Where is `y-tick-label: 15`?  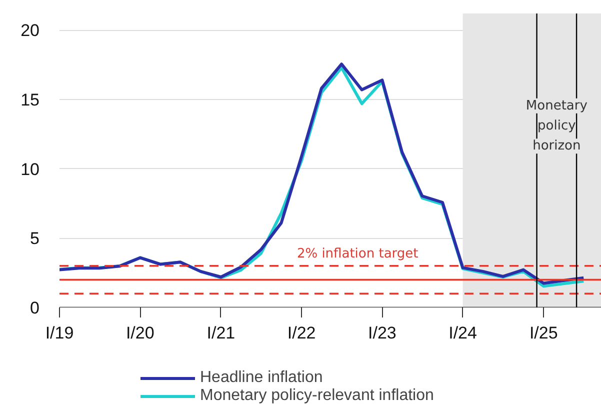
y-tick-label: 15 is located at coordinates (30, 100).